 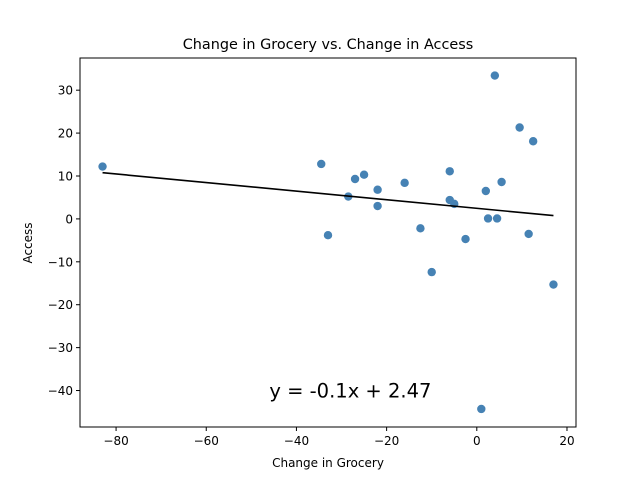 I want to click on x-tick-label: 0, so click(x=477, y=441).